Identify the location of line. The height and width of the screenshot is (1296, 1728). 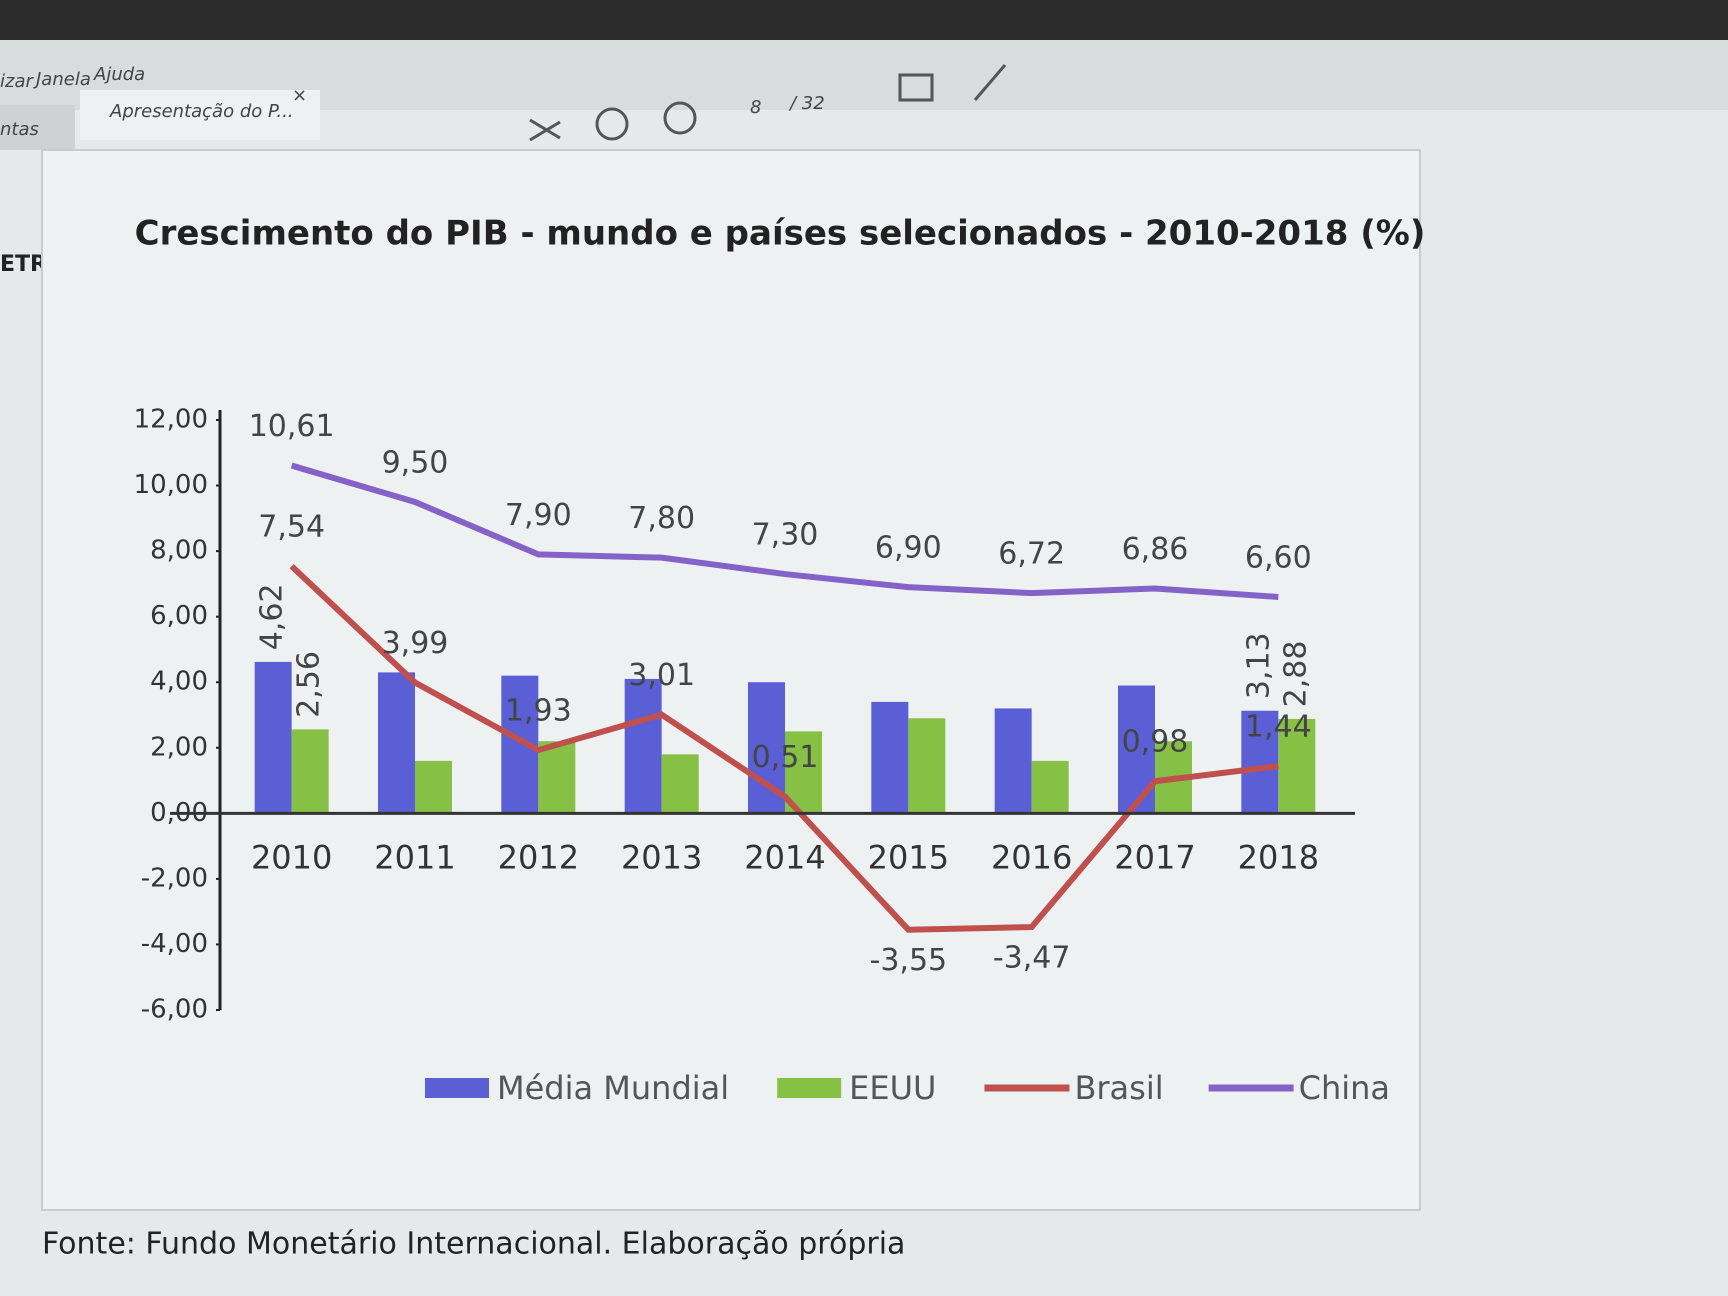
(784, 531).